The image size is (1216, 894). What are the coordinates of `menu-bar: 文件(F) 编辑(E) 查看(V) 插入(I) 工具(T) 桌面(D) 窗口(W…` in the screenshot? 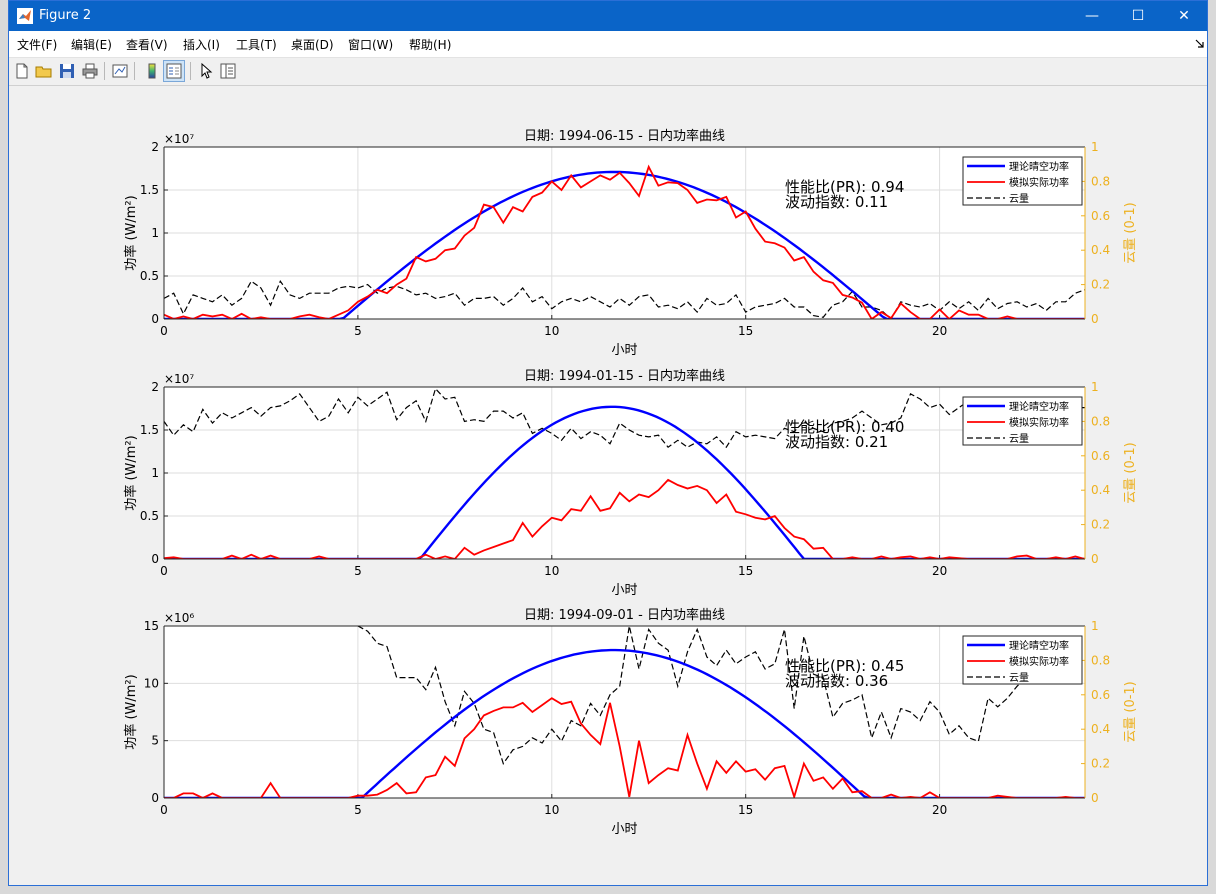 It's located at (608, 44).